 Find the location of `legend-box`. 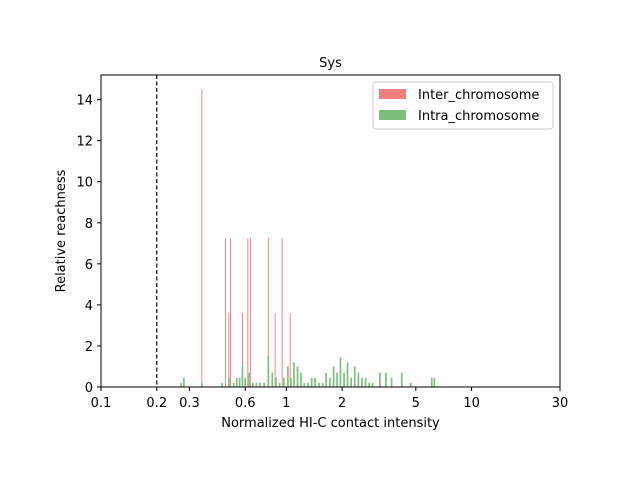

legend-box is located at coordinates (463, 105).